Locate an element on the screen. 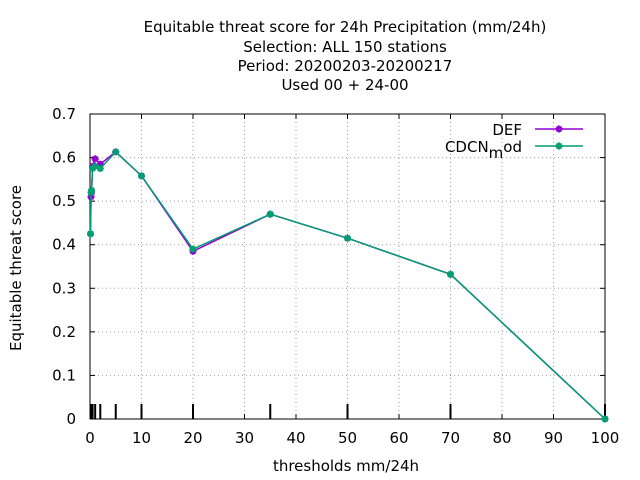 The height and width of the screenshot is (480, 640). y-tick-label: 0.3 is located at coordinates (64, 288).